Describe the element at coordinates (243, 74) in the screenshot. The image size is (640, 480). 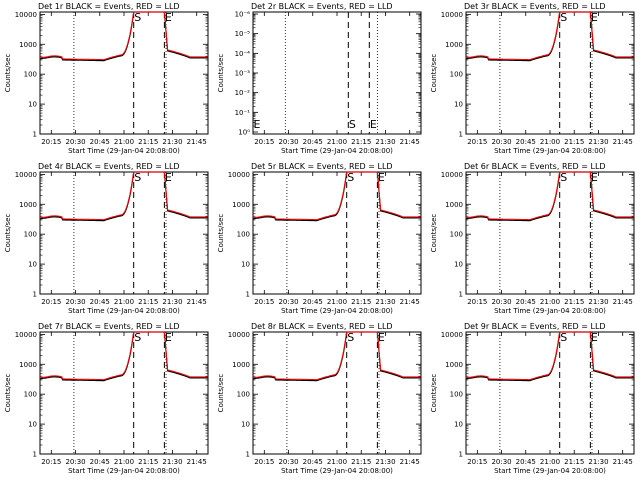
I see `y-tick-label: 10⁻³` at that location.